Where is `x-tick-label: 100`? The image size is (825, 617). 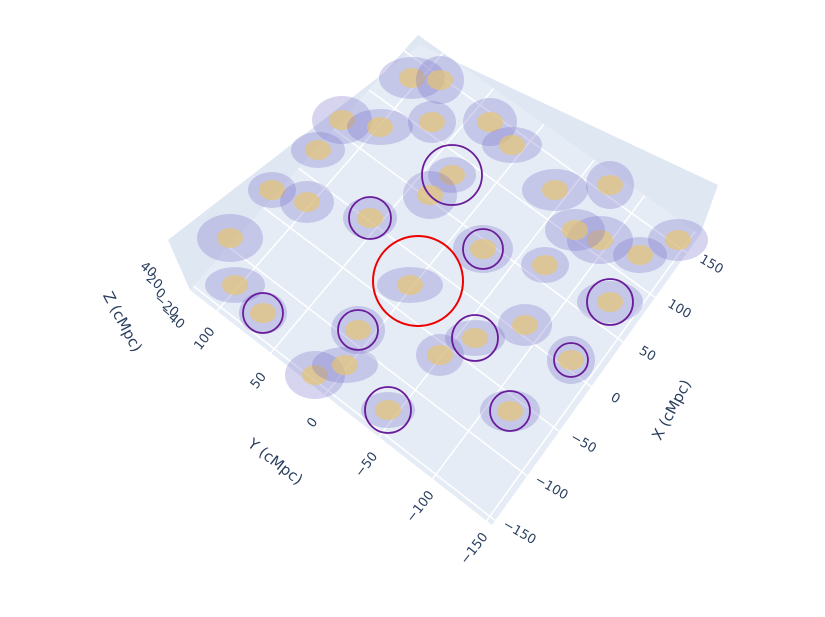
x-tick-label: 100 is located at coordinates (679, 309).